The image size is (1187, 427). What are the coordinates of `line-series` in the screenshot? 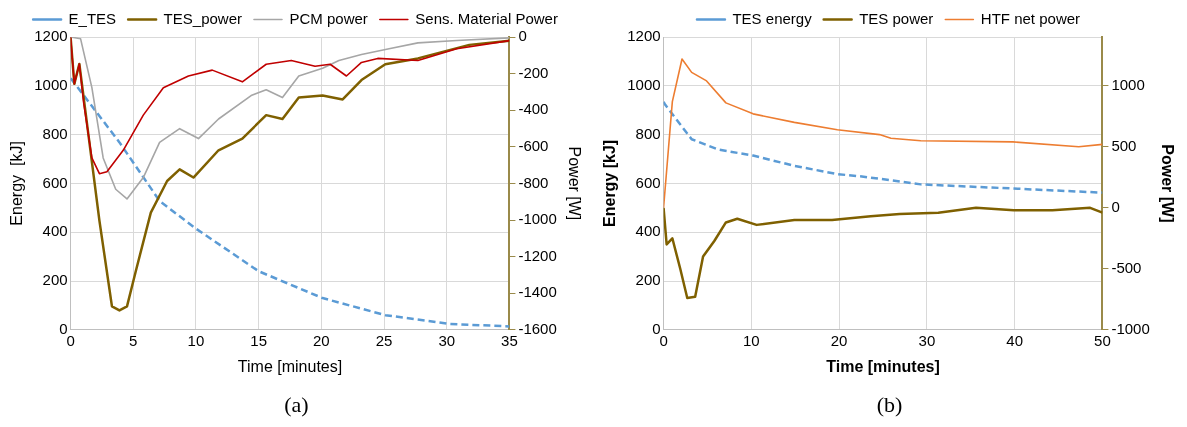 It's located at (883, 147).